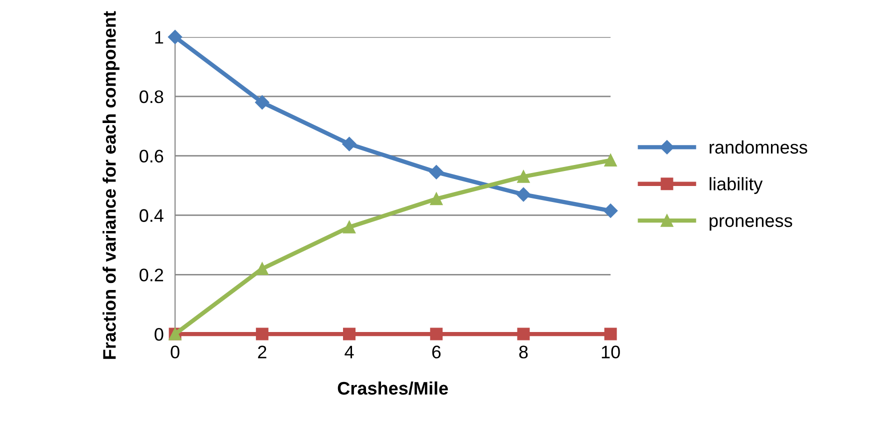  Describe the element at coordinates (175, 352) in the screenshot. I see `x-tick-label: 0` at that location.